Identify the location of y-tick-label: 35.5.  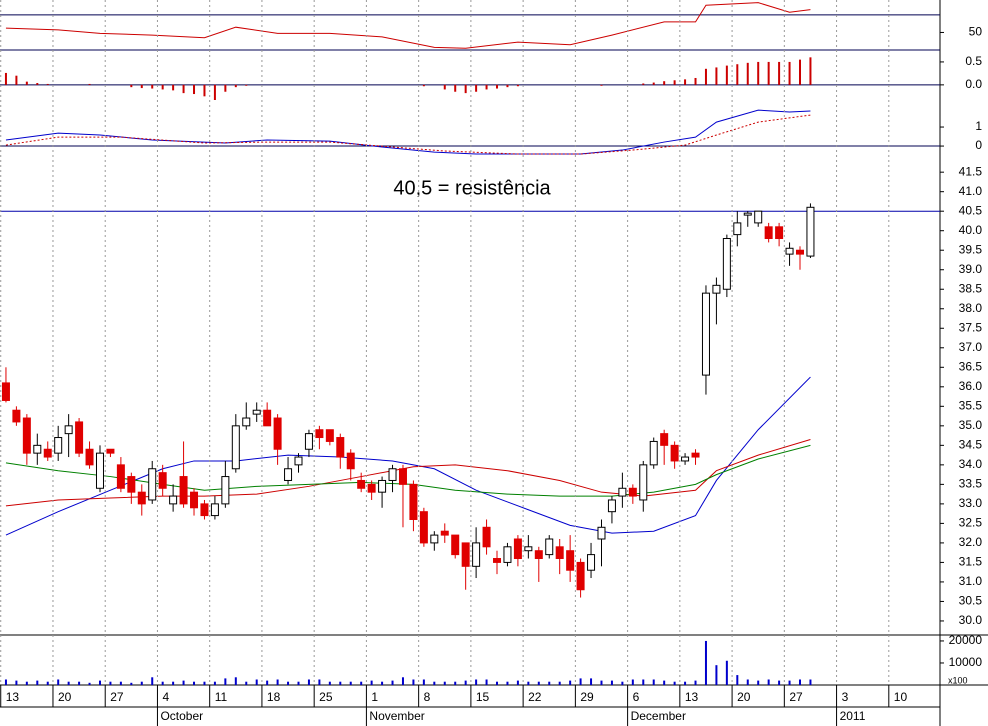
(971, 405).